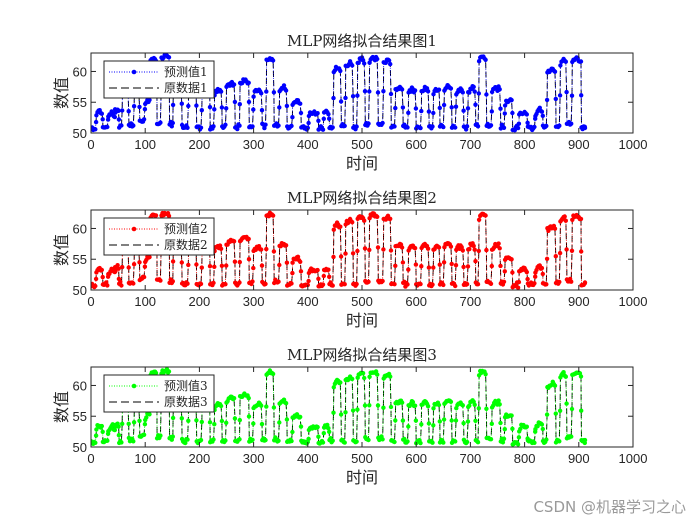 The width and height of the screenshot is (700, 525). Describe the element at coordinates (362, 198) in the screenshot. I see `chart-title: MLP网络拟合结果图2` at that location.